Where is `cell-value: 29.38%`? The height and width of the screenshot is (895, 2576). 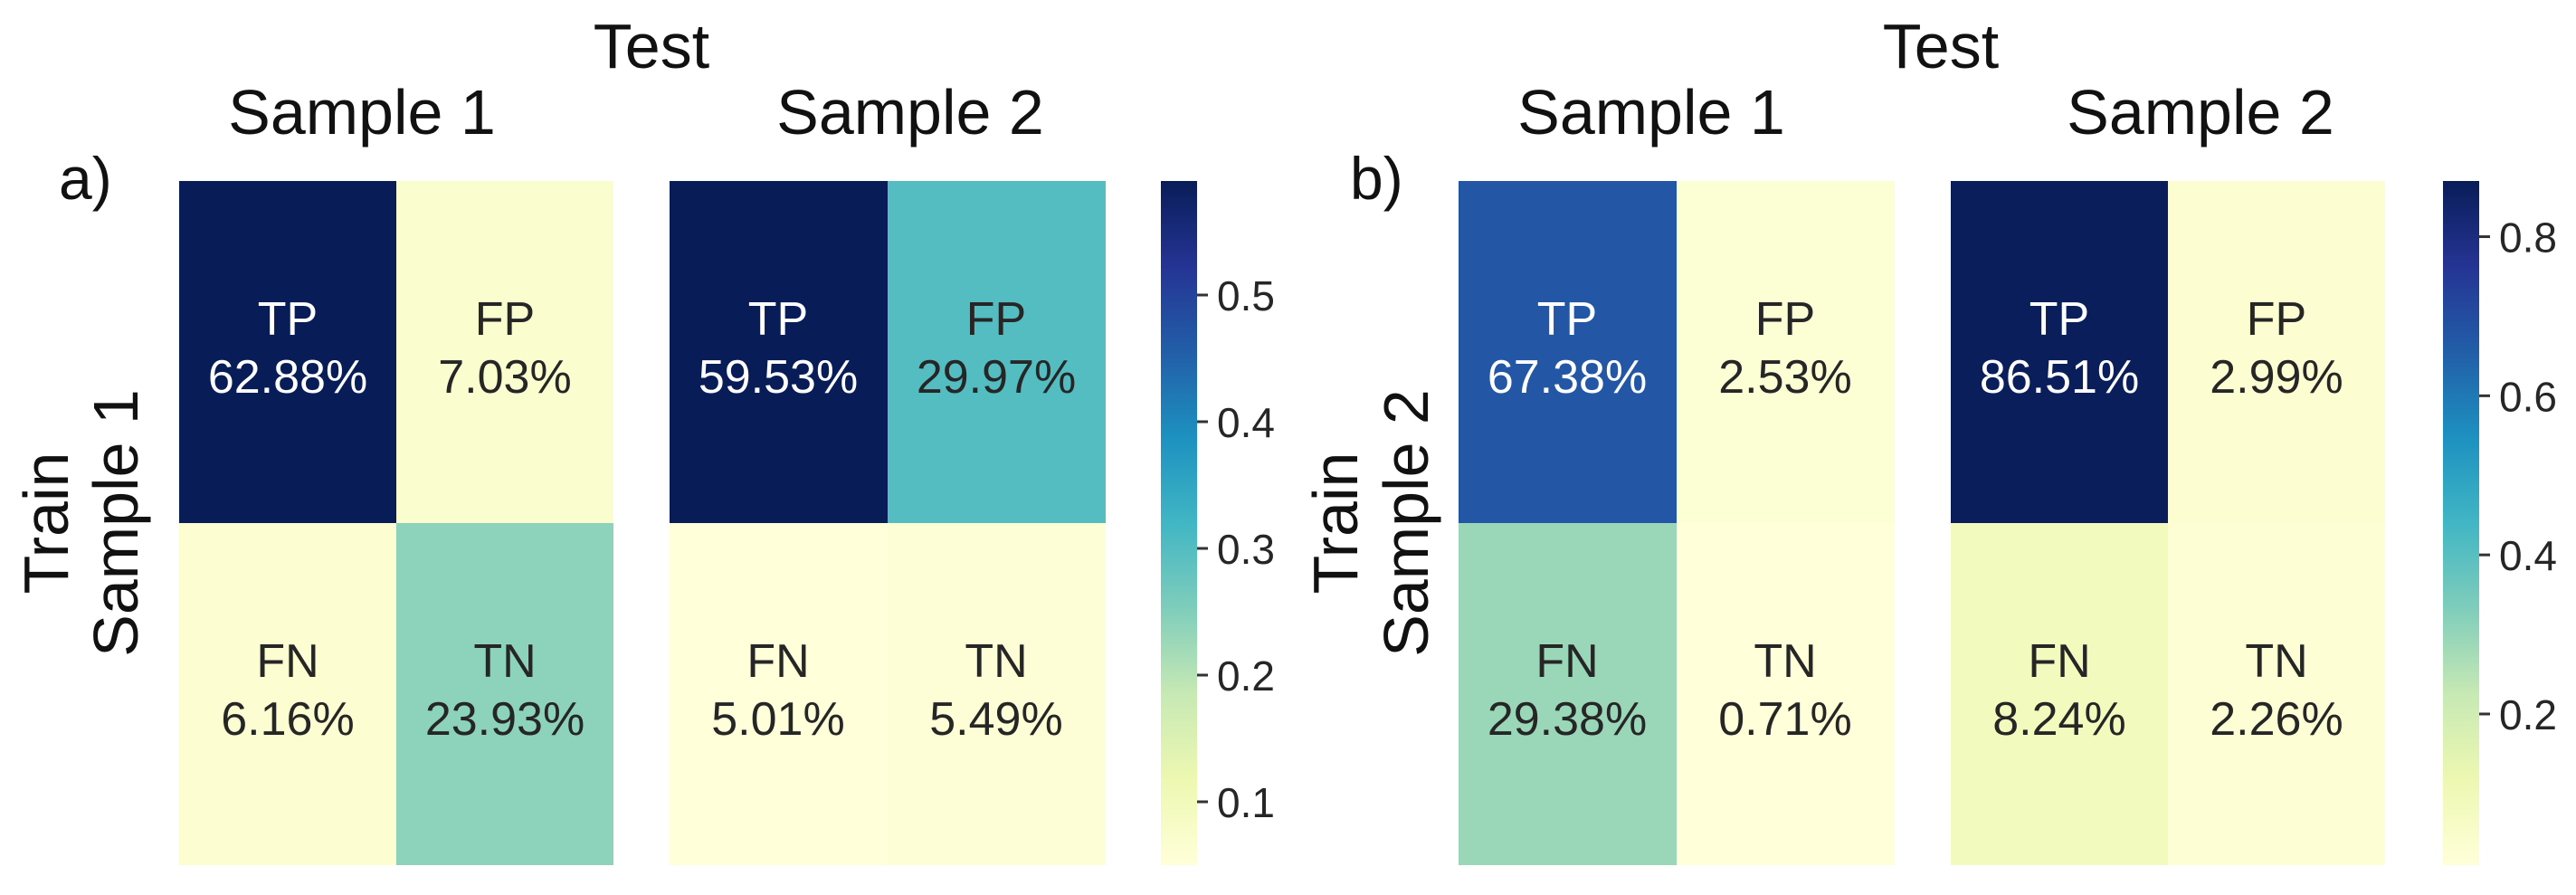
cell-value: 29.38% is located at coordinates (1568, 719).